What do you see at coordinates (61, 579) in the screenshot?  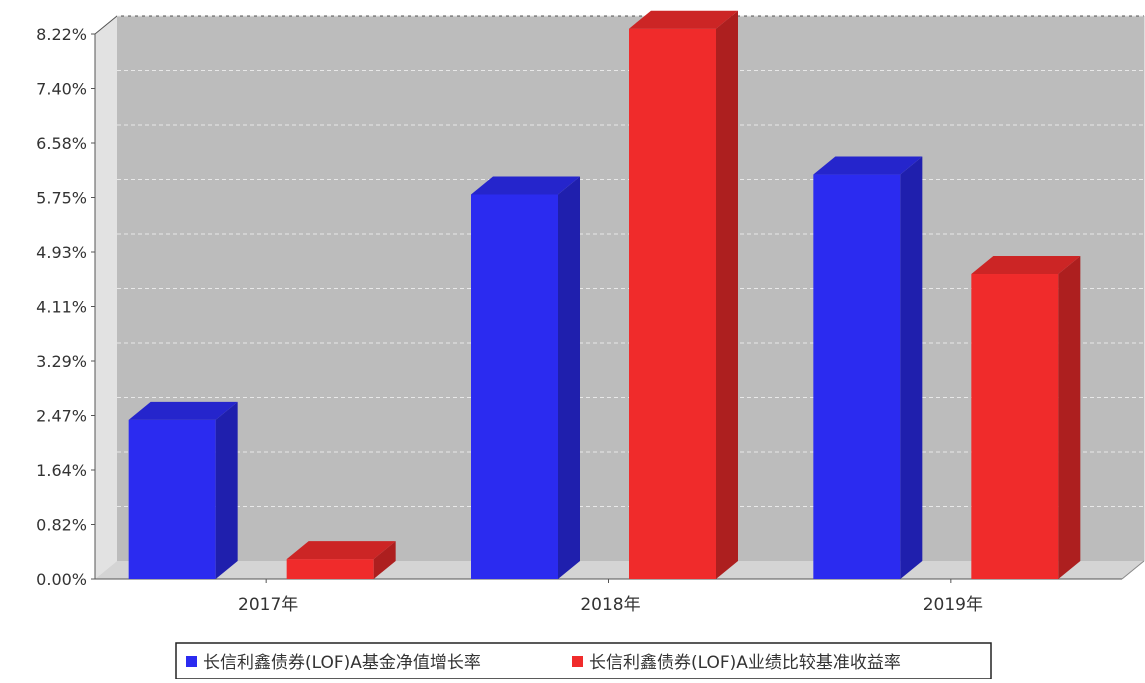 I see `y-tick-label: 0.00%` at bounding box center [61, 579].